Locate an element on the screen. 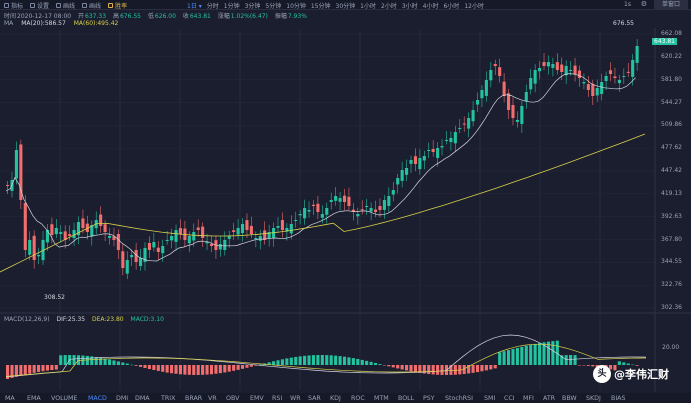  toolbar-item-draw-2: 画线 is located at coordinates (91, 5).